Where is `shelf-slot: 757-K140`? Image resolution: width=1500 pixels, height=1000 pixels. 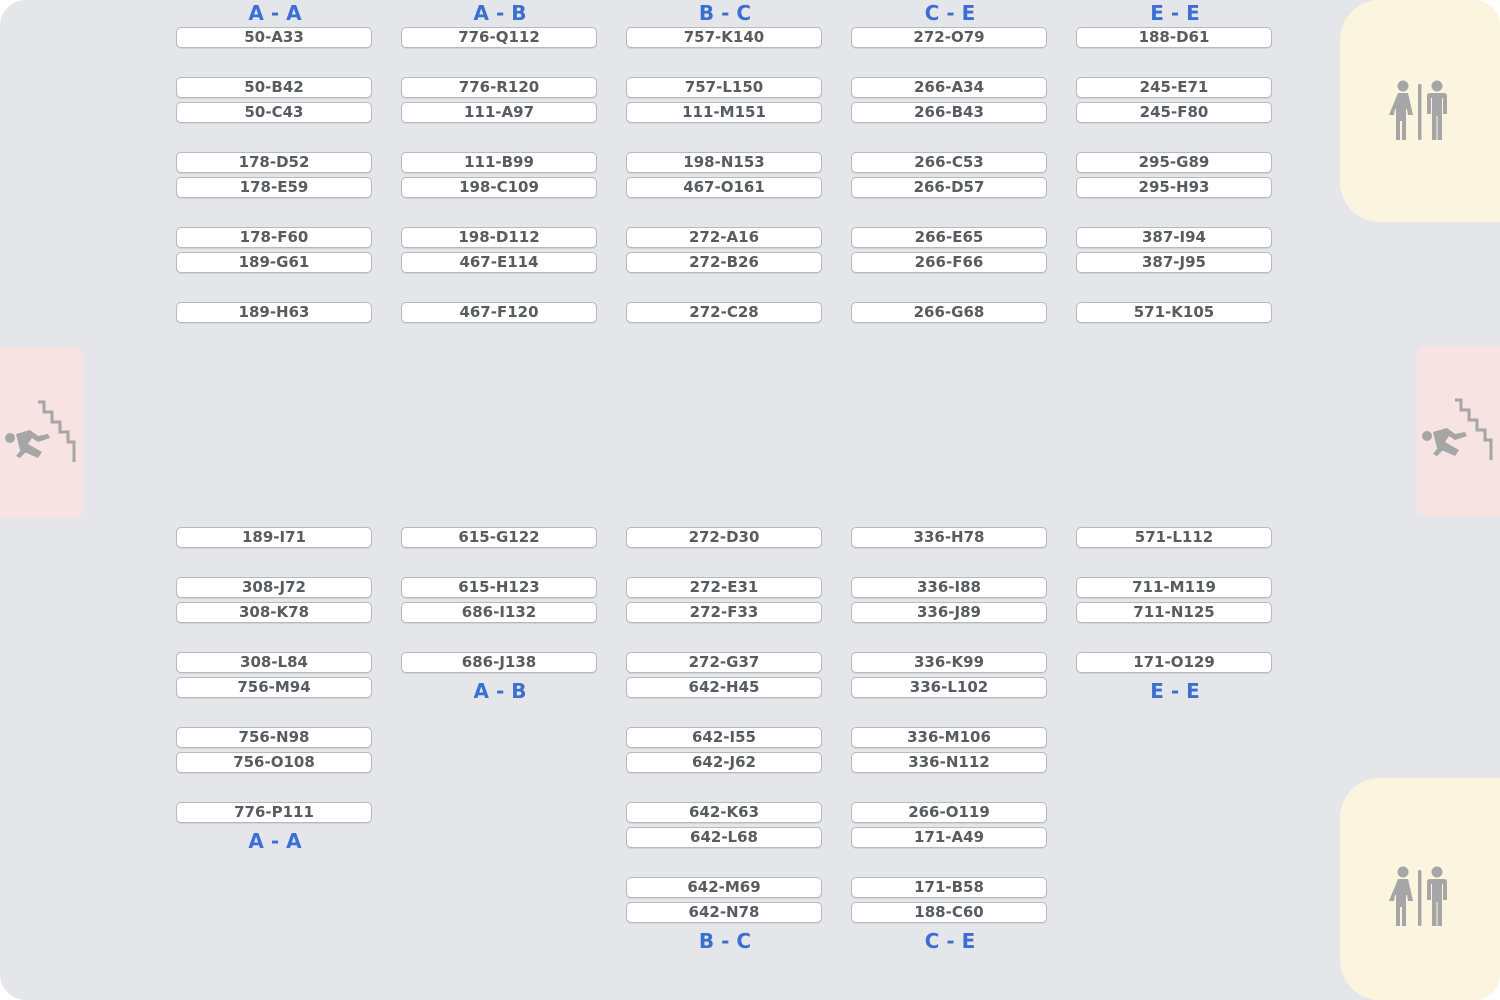 shelf-slot: 757-K140 is located at coordinates (724, 37).